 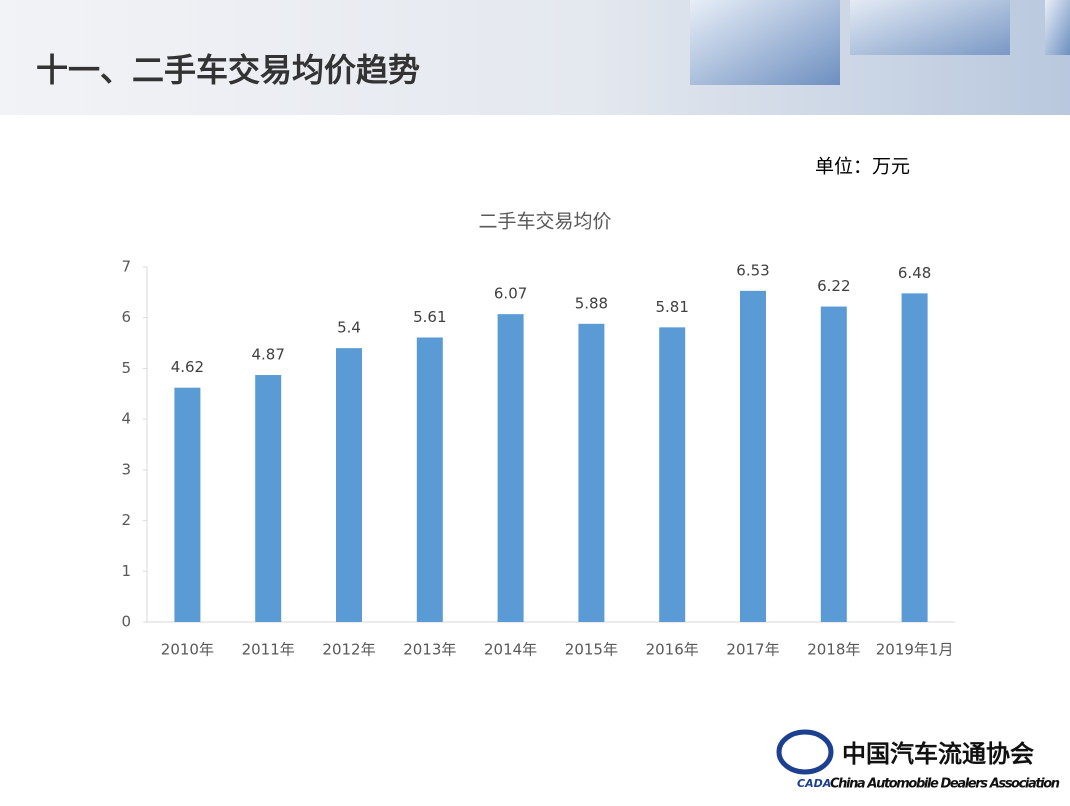 I want to click on logo-mark, so click(x=805, y=752).